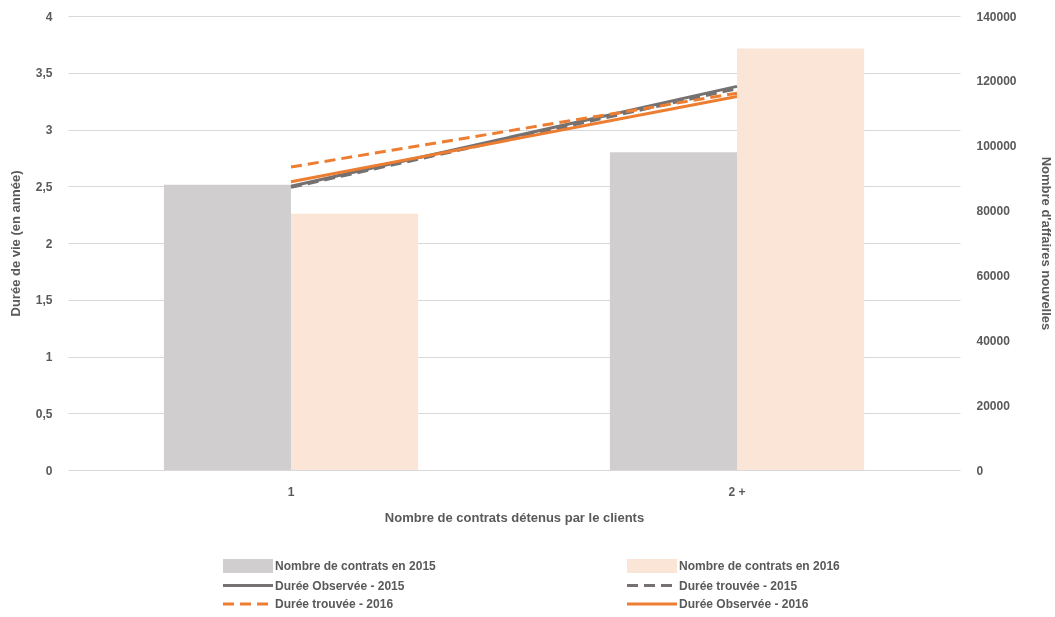 Image resolution: width=1055 pixels, height=617 pixels. What do you see at coordinates (996, 16) in the screenshot?
I see `y2-tick-label: 140000` at bounding box center [996, 16].